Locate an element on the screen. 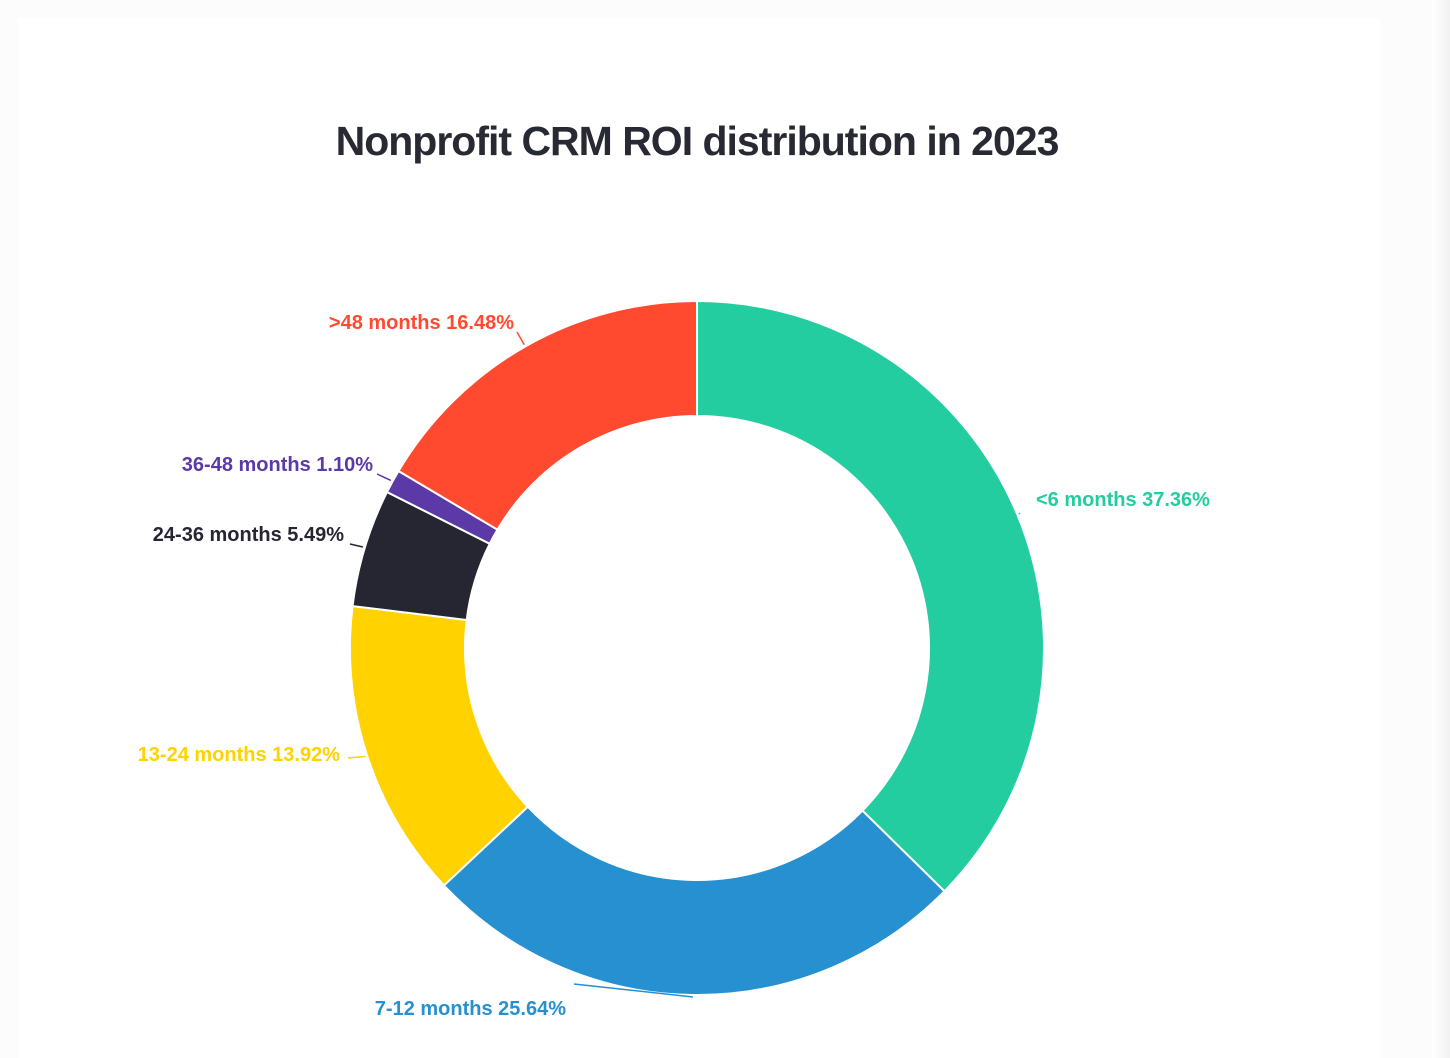  slice-label-0: <6 months 37.36% is located at coordinates (1123, 500).